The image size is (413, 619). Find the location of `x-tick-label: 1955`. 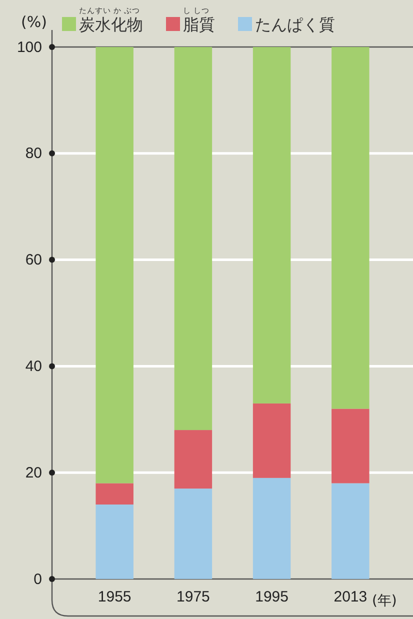

x-tick-label: 1955 is located at coordinates (115, 597).